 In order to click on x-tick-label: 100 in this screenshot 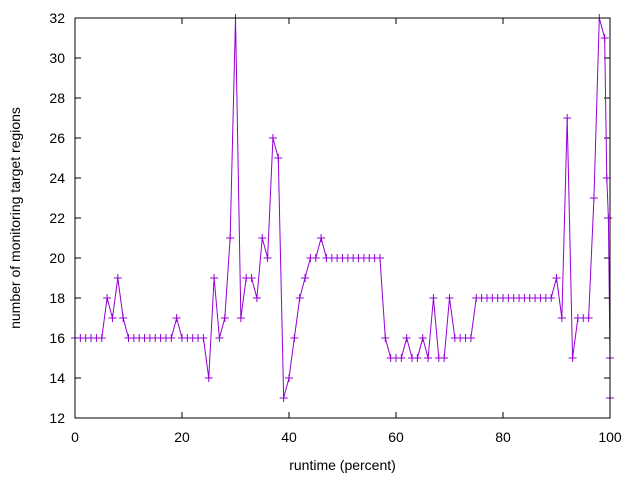, I will do `click(610, 437)`.